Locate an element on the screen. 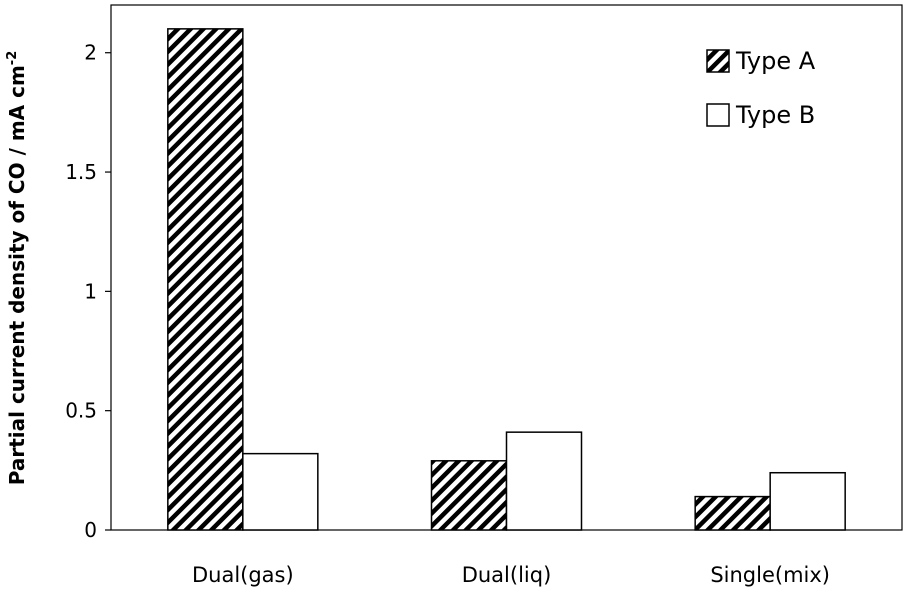  x-axis-labels: Dual(gas) Dual(liq) Single(mix) is located at coordinates (511, 575).